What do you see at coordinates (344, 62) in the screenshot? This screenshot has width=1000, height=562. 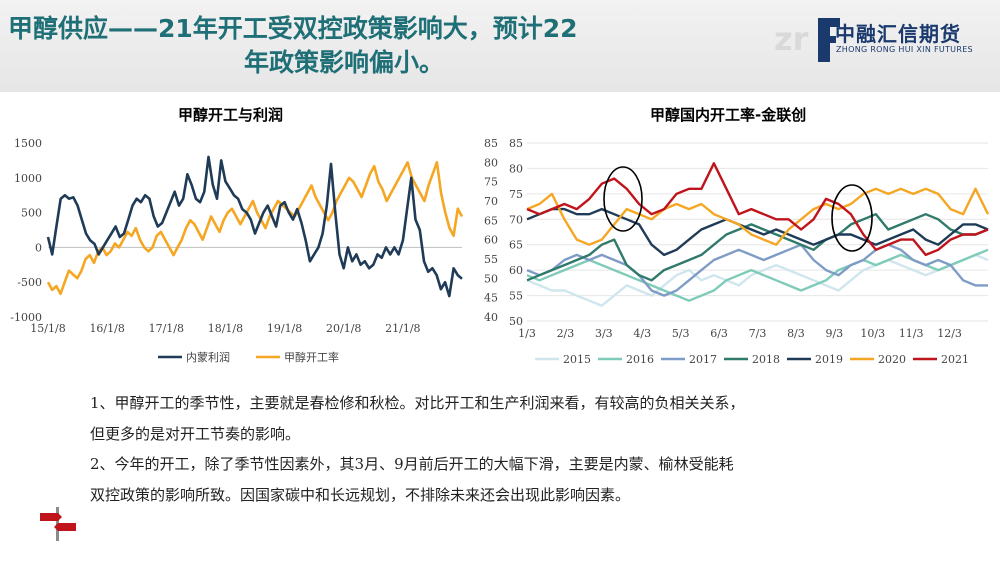 I see `title-line-2: 年政策影响偏小。` at bounding box center [344, 62].